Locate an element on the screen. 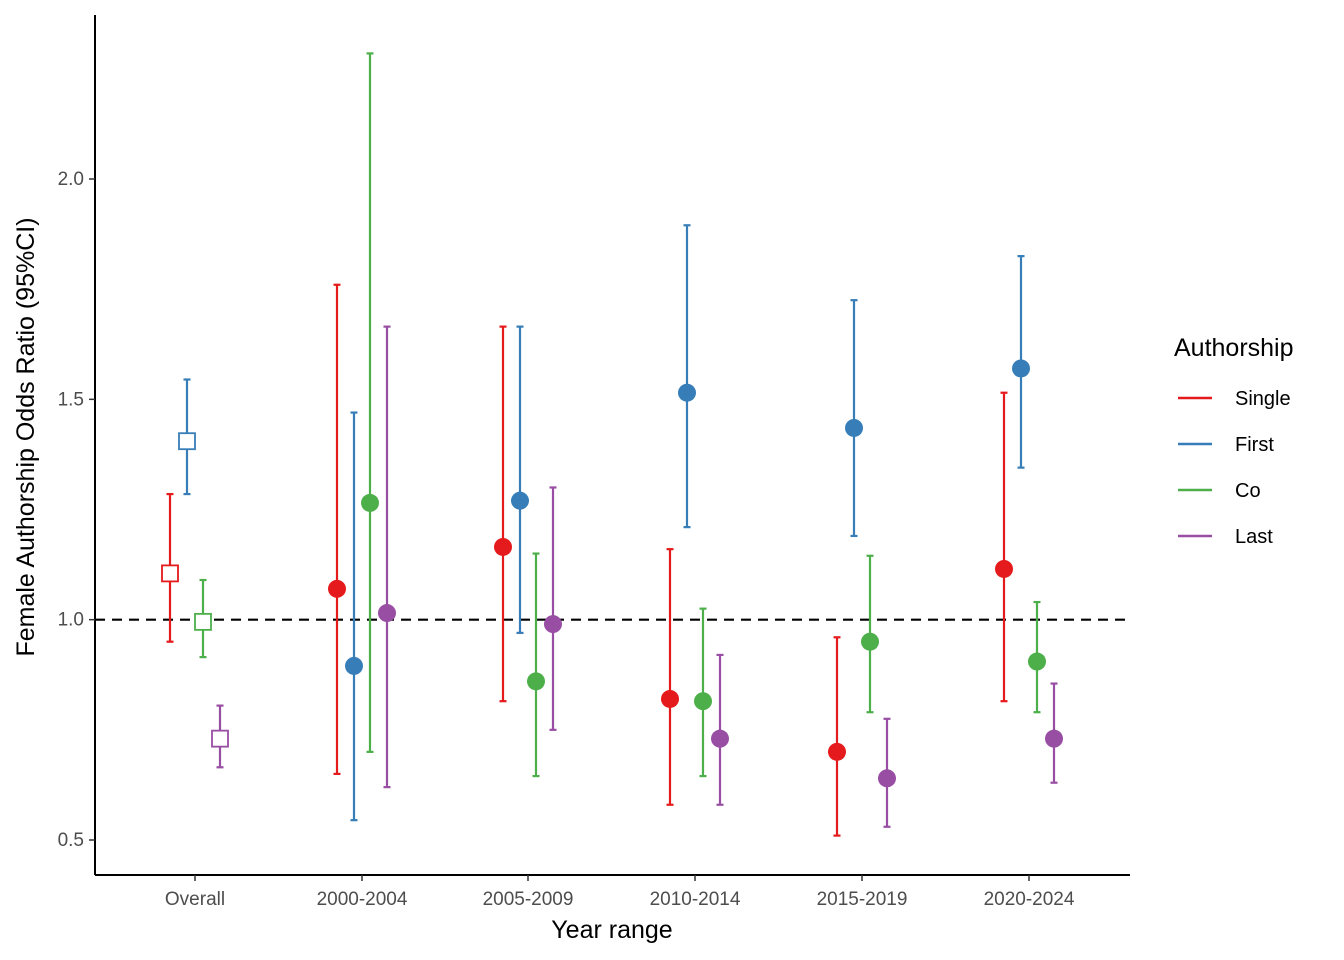 The image size is (1344, 960). x-tick-label: 2000-2004 is located at coordinates (362, 899).